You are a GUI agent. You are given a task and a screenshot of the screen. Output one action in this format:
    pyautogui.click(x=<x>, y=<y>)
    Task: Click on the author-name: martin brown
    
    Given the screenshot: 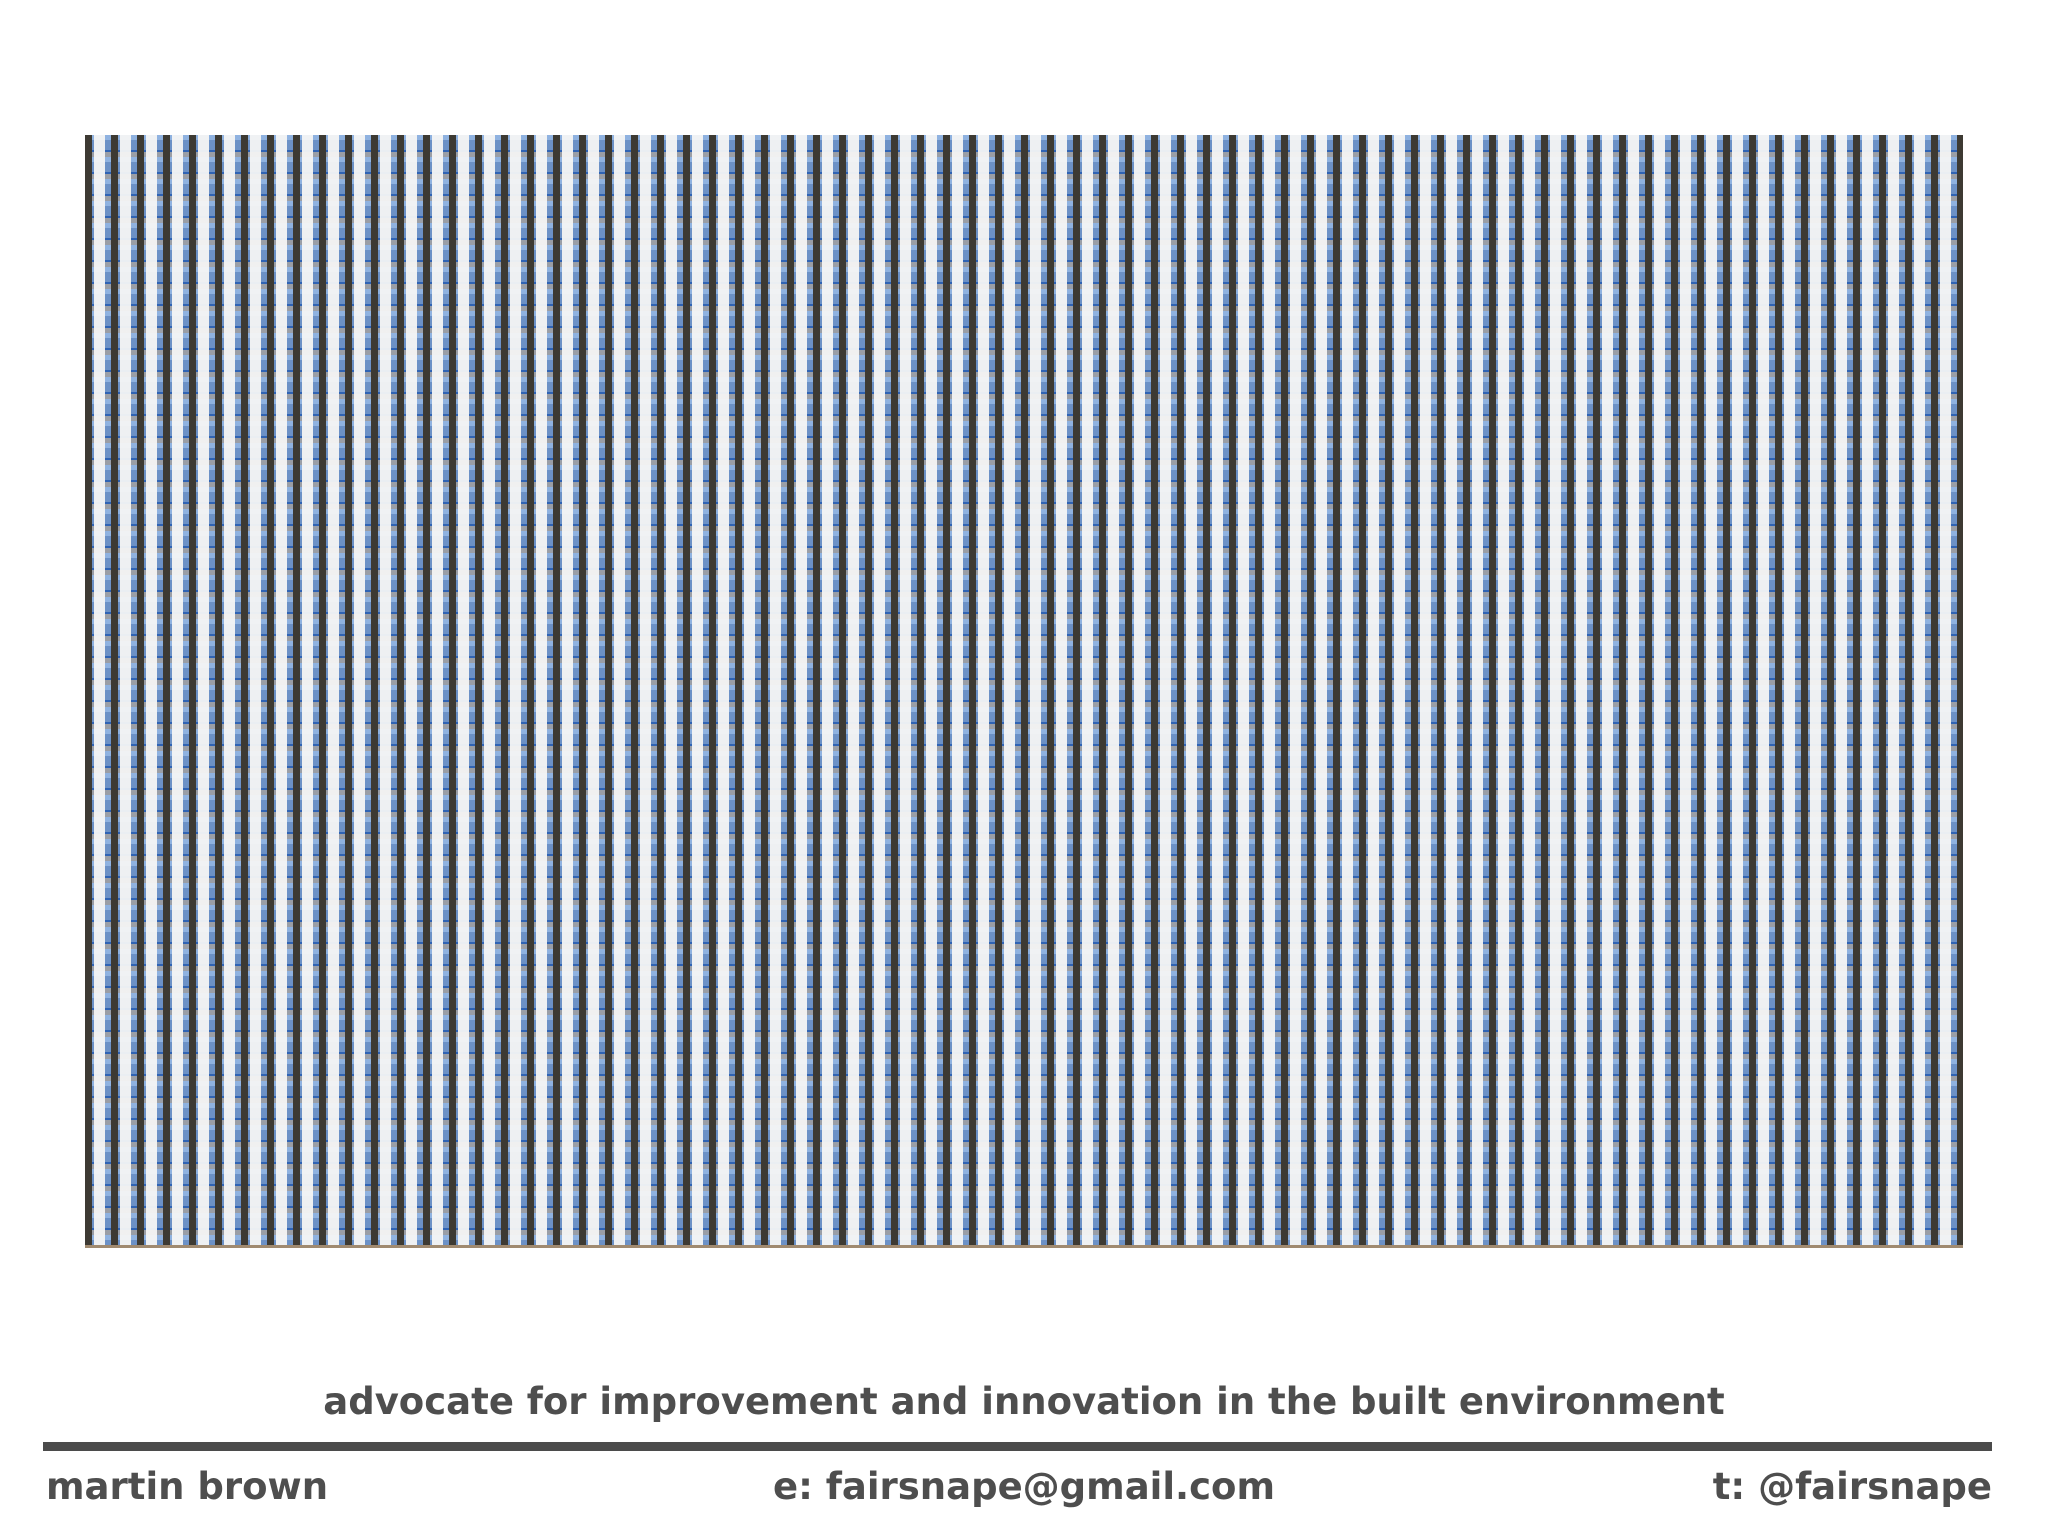 What is the action you would take?
    pyautogui.click(x=187, y=1486)
    